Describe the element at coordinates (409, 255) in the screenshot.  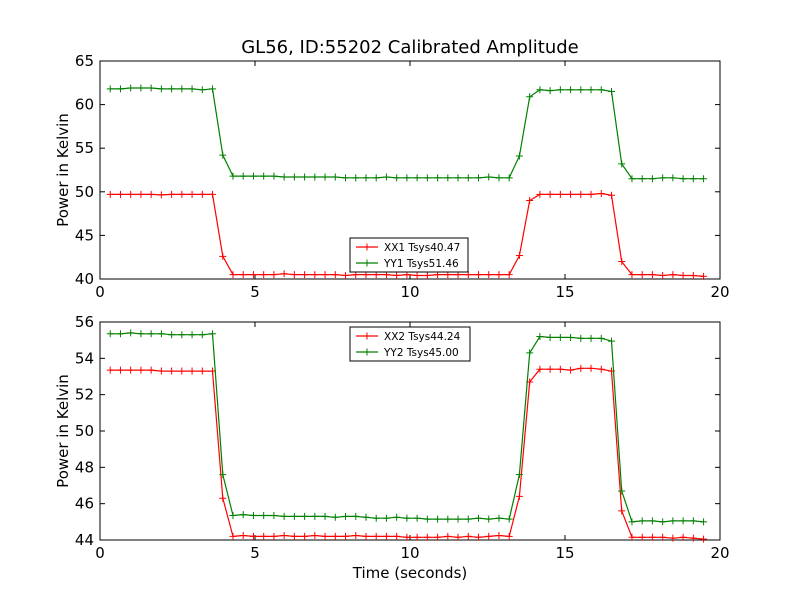
I see `top-legend: XX1 Tsys40.47 YY1 Tsys51.46` at that location.